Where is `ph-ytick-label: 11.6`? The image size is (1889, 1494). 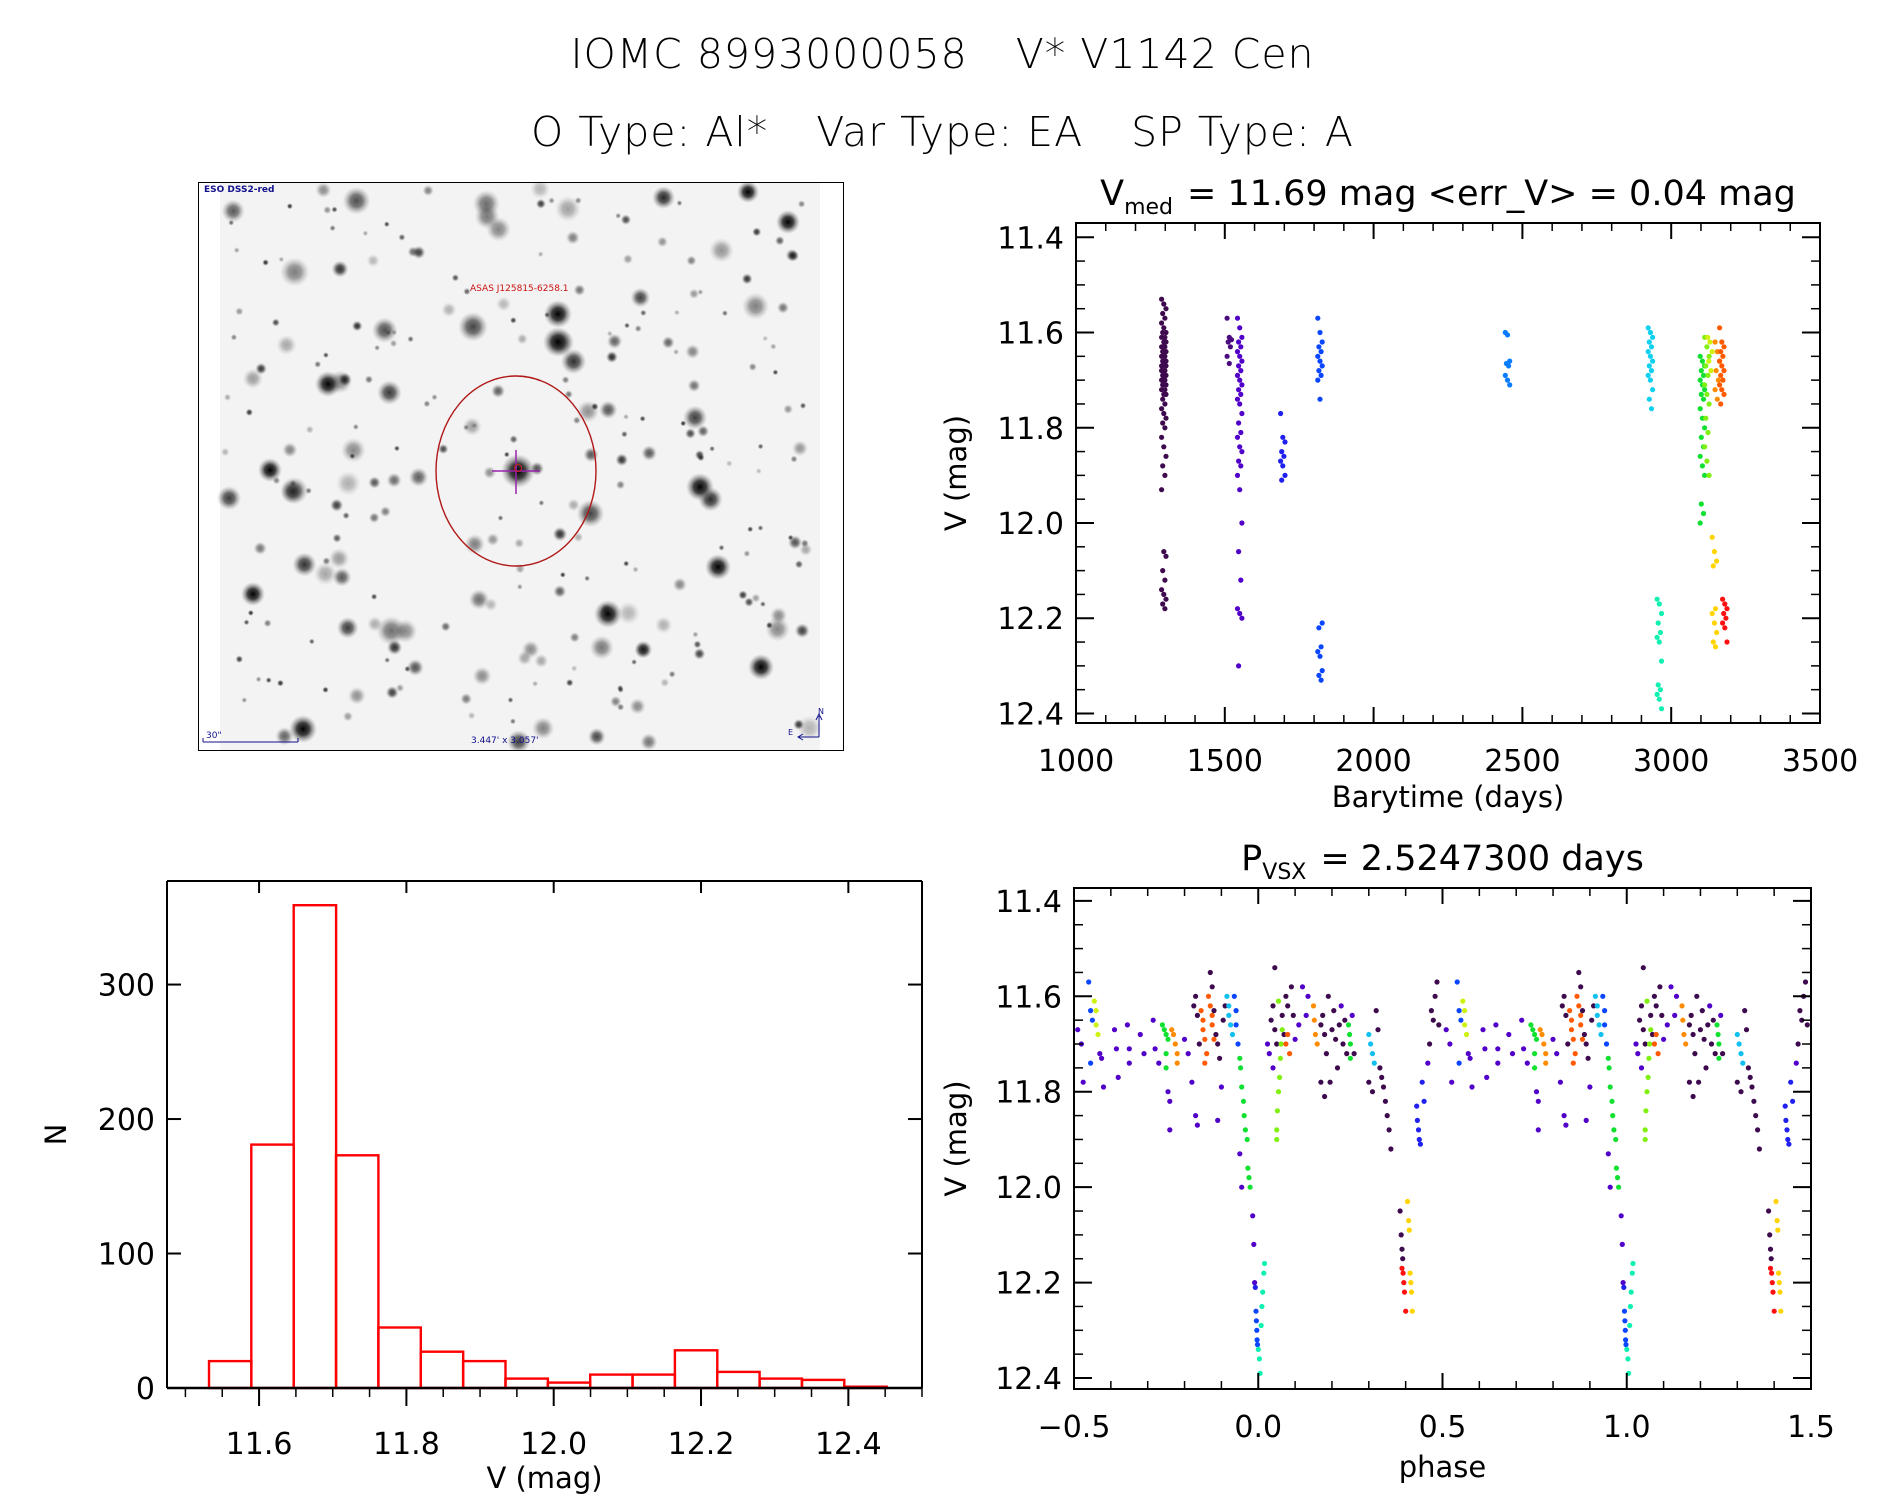
ph-ytick-label: 11.6 is located at coordinates (1028, 997).